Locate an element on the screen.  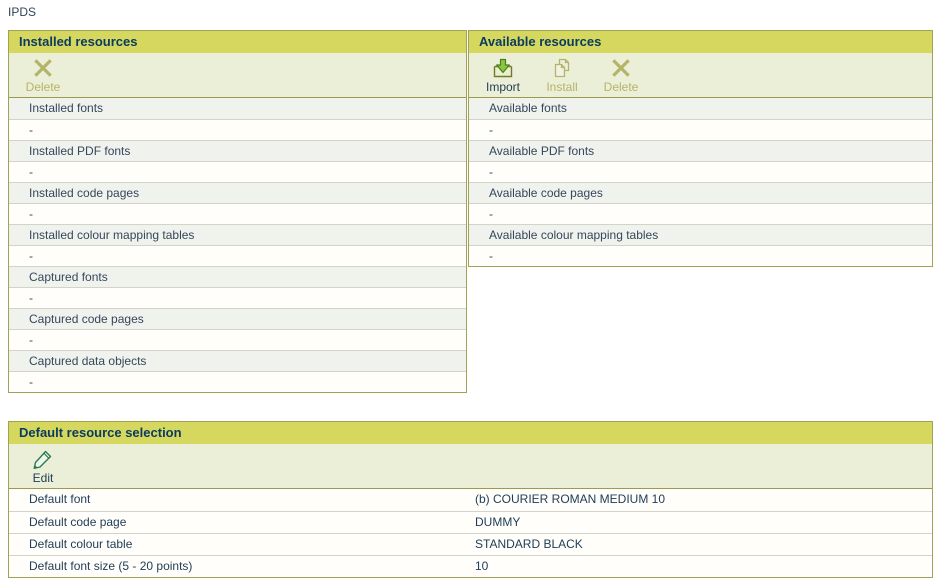
import-button: Import is located at coordinates (503, 75).